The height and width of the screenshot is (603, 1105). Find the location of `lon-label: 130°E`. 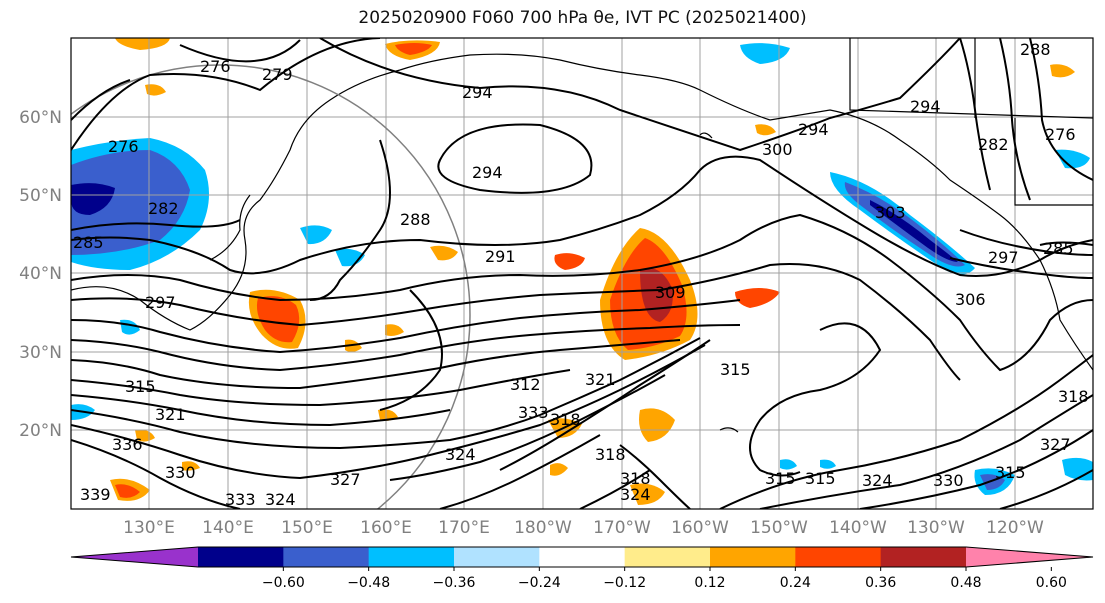

lon-label: 130°E is located at coordinates (149, 528).